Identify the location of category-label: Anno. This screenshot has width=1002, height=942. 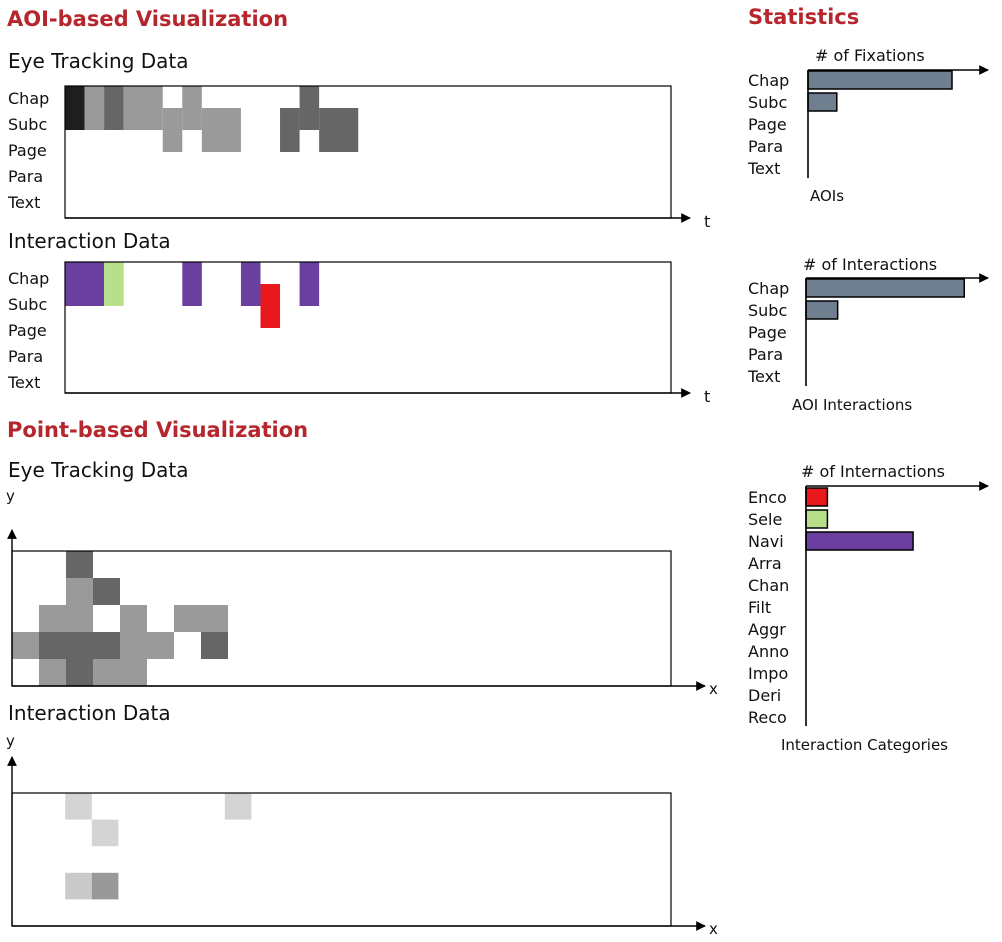
(768, 651).